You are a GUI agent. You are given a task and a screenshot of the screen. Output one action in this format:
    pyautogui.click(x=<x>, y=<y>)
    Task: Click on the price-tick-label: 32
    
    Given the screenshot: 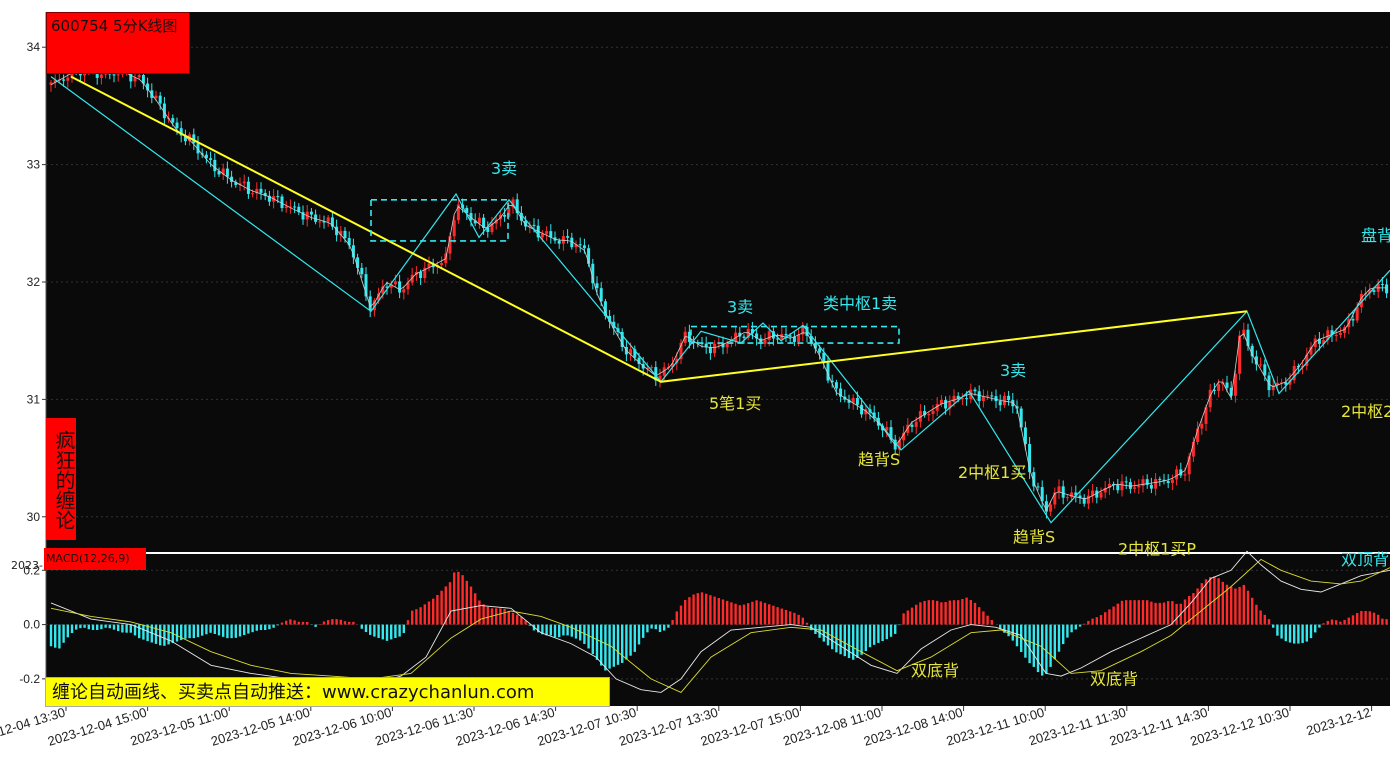 What is the action you would take?
    pyautogui.click(x=34, y=282)
    